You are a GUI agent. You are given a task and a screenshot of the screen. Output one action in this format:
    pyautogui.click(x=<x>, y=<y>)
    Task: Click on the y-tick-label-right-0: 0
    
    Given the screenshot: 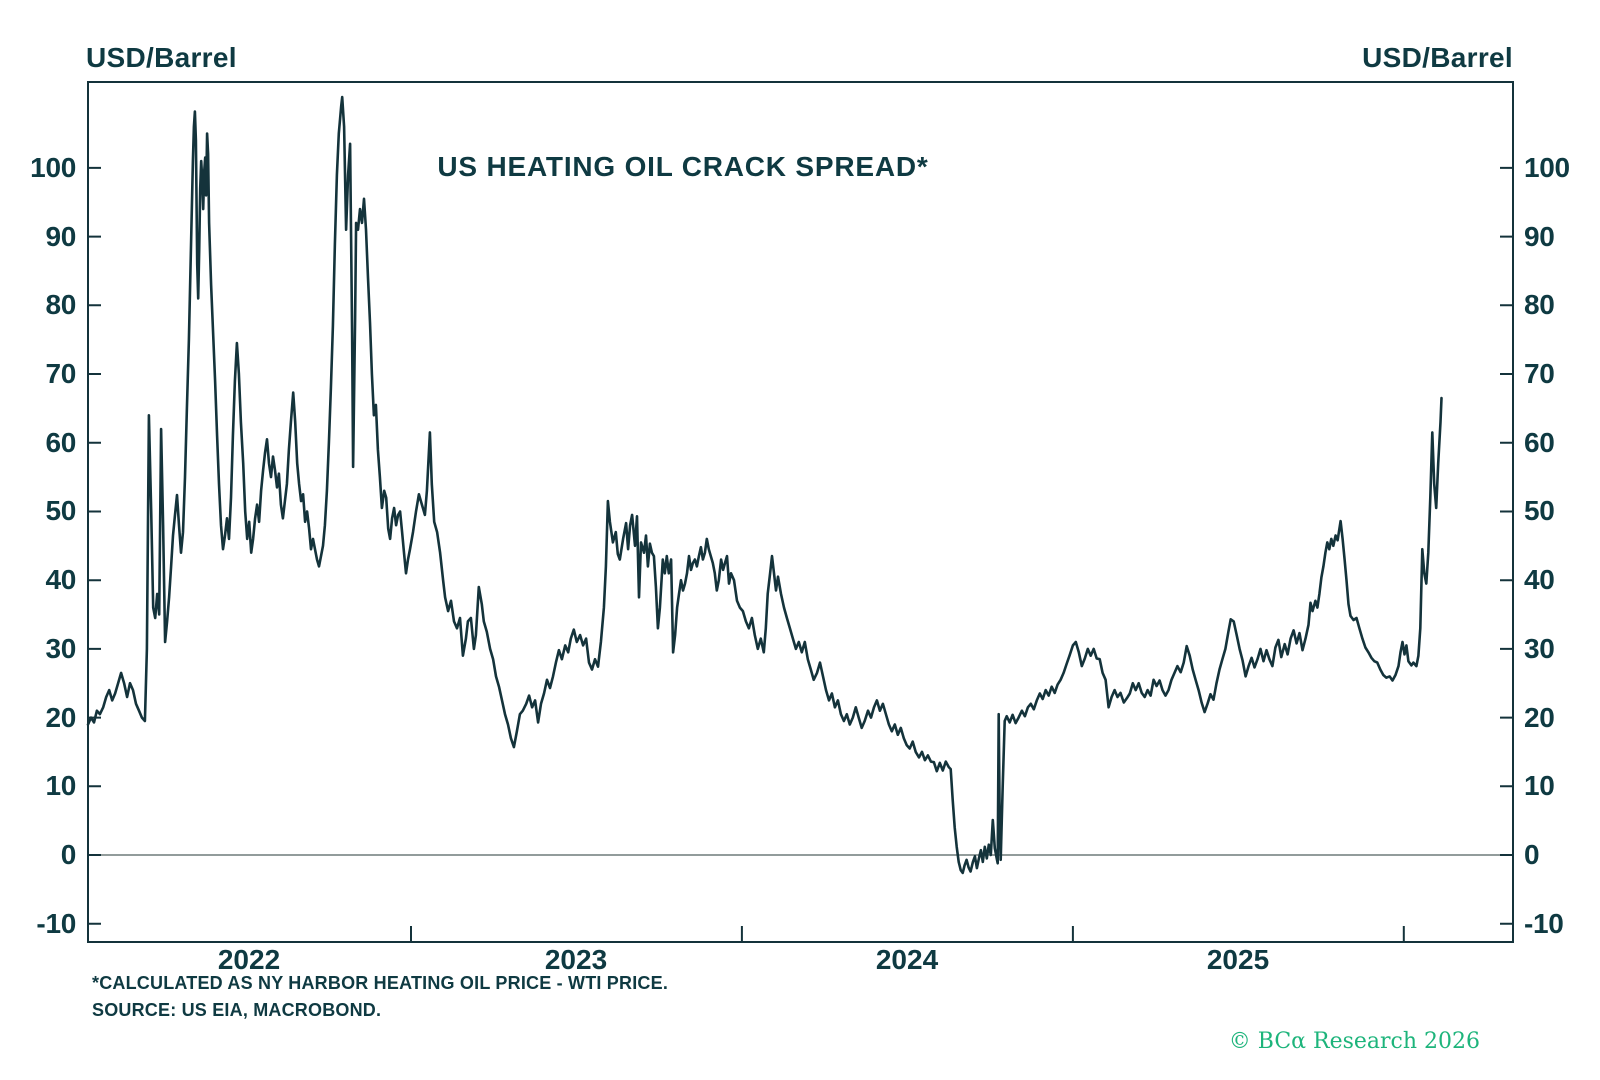 What is the action you would take?
    pyautogui.click(x=1532, y=854)
    